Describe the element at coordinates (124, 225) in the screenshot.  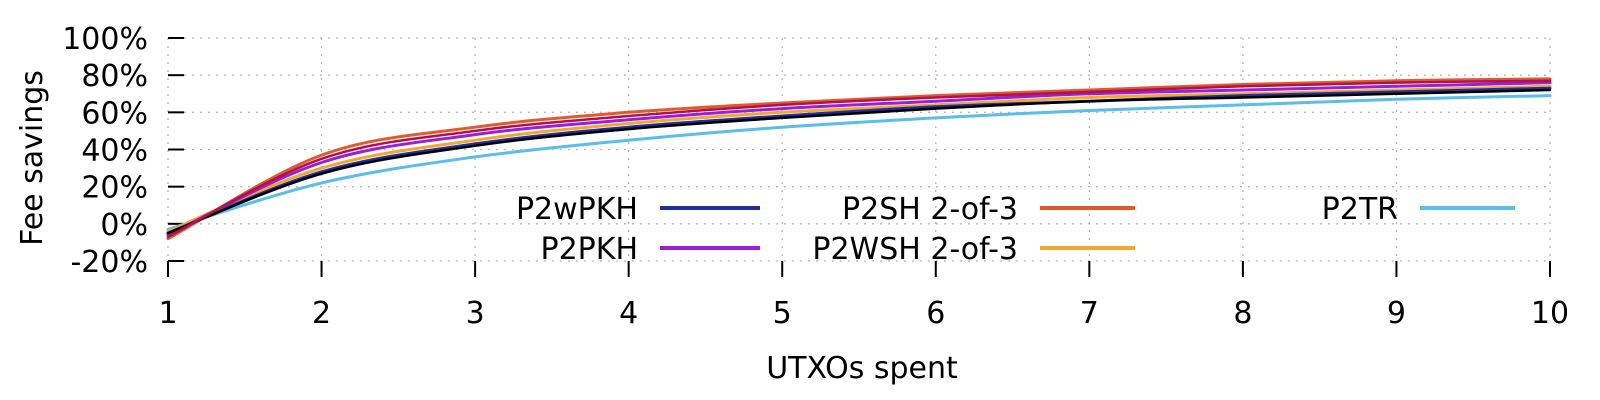
I see `y-tick-label: 0%` at that location.